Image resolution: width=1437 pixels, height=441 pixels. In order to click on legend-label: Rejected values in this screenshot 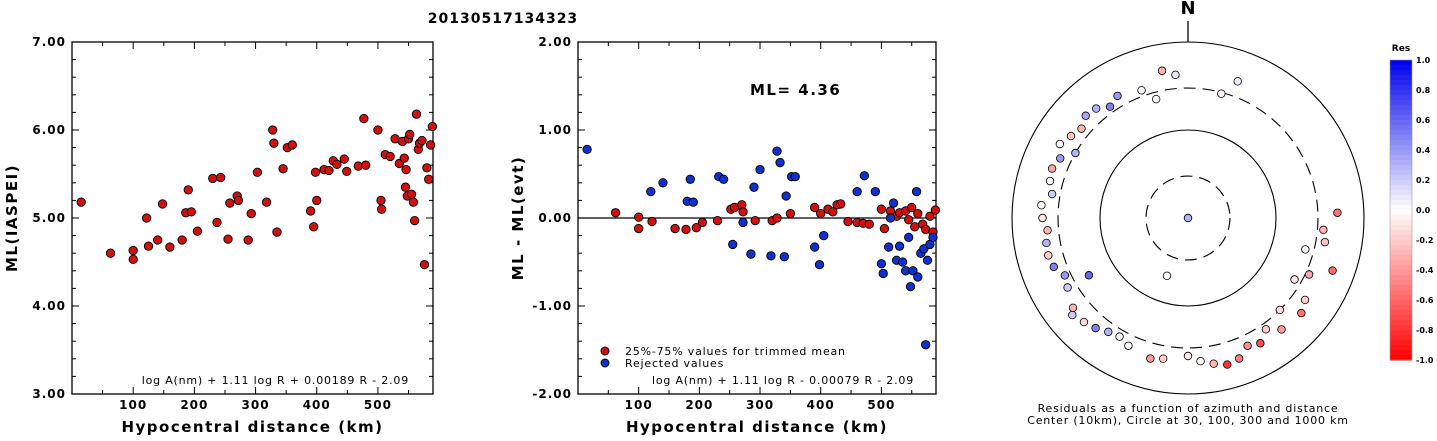, I will do `click(674, 363)`.